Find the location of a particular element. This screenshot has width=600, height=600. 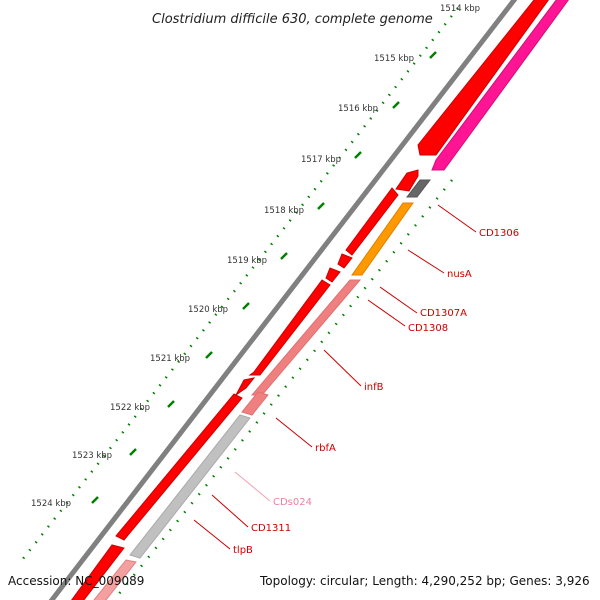

gene-rna-magenta is located at coordinates (500, 85).